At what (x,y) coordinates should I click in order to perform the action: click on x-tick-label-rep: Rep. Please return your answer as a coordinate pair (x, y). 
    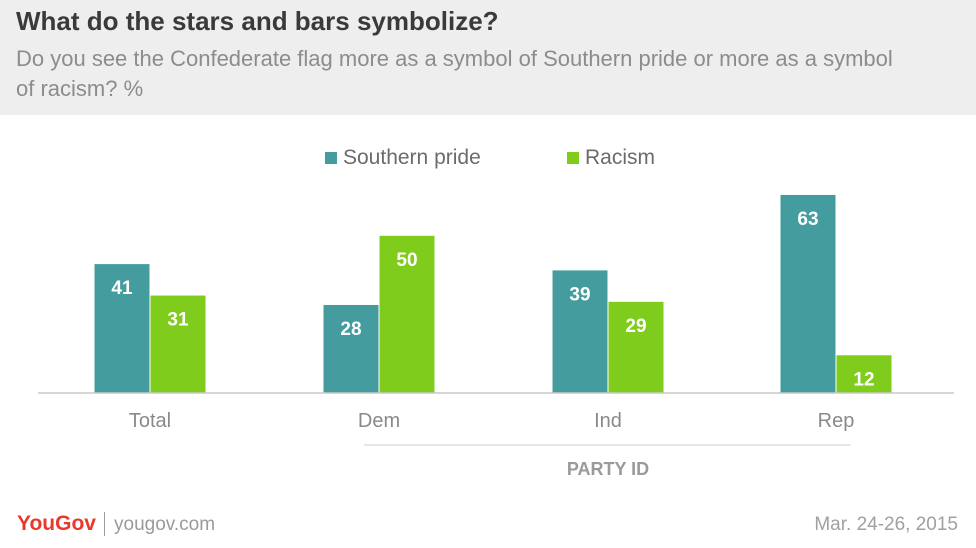
    Looking at the image, I should click on (836, 421).